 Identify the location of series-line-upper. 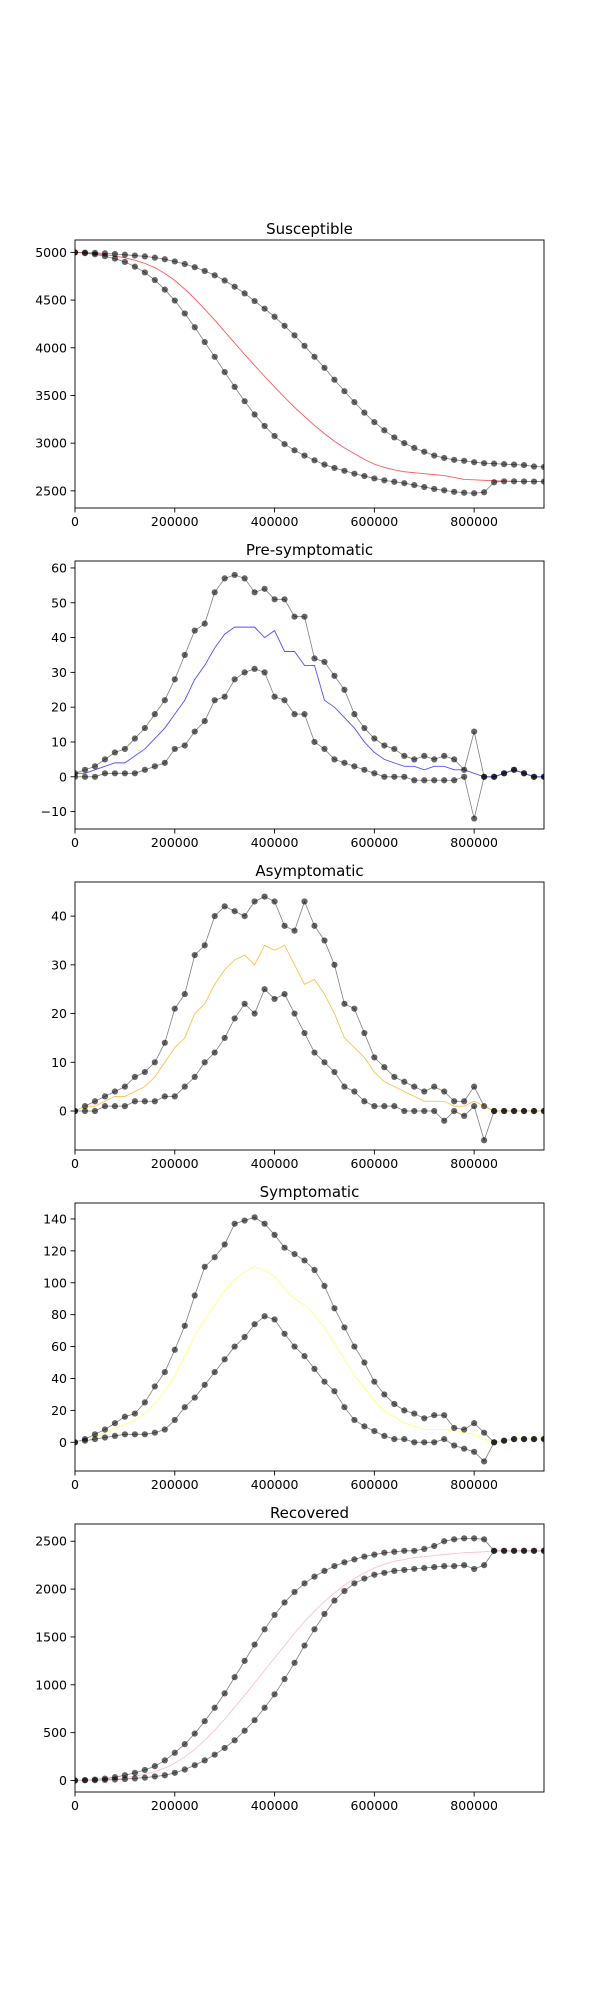
(309, 676).